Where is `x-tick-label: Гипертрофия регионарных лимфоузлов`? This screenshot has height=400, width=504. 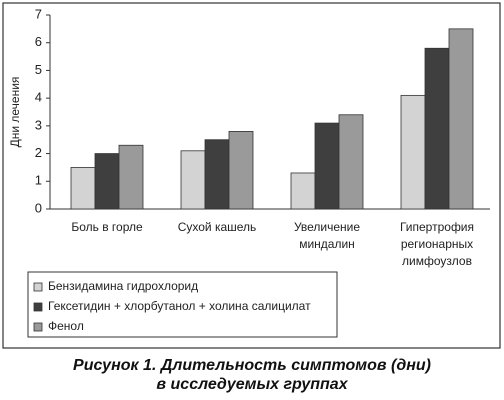 x-tick-label: Гипертрофия регионарных лимфоузлов is located at coordinates (437, 244).